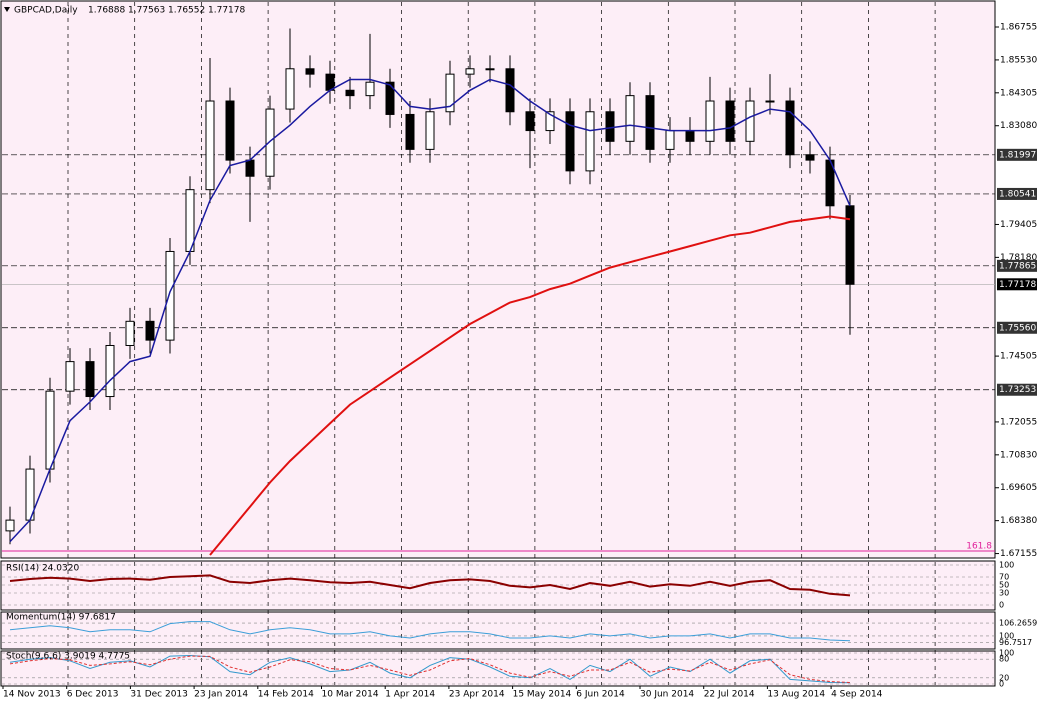  Describe the element at coordinates (1018, 225) in the screenshot. I see `y-tick-label: 1.79405` at that location.